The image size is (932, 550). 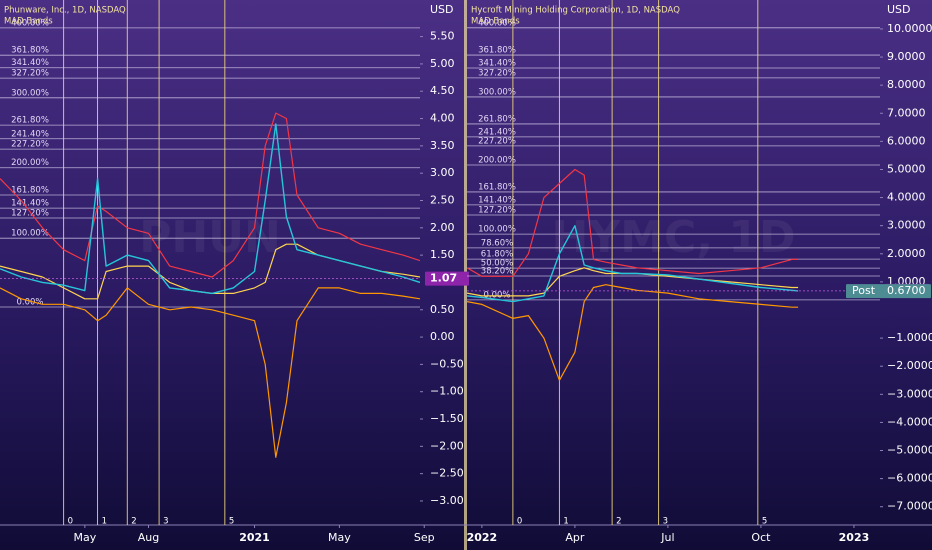 What do you see at coordinates (667, 537) in the screenshot?
I see `x-tick-label: Jul` at bounding box center [667, 537].